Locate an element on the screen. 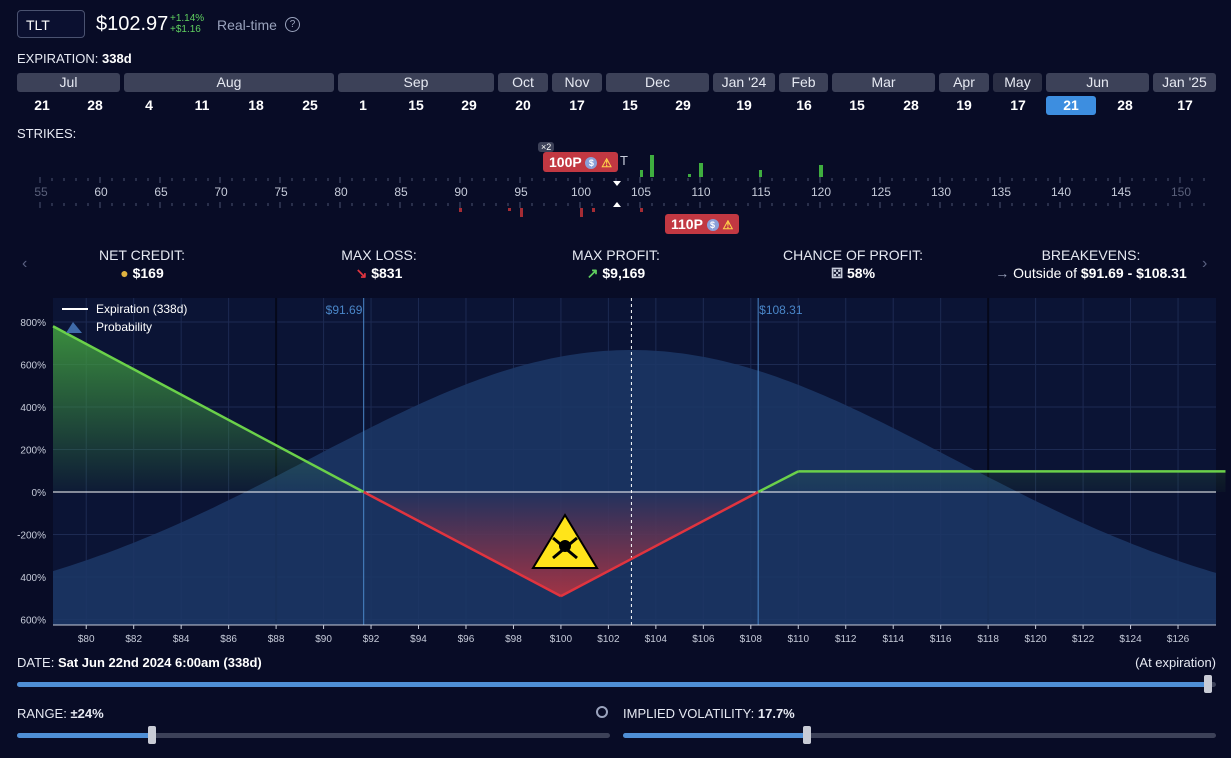 The image size is (1231, 758). strike-number: 65 is located at coordinates (161, 192).